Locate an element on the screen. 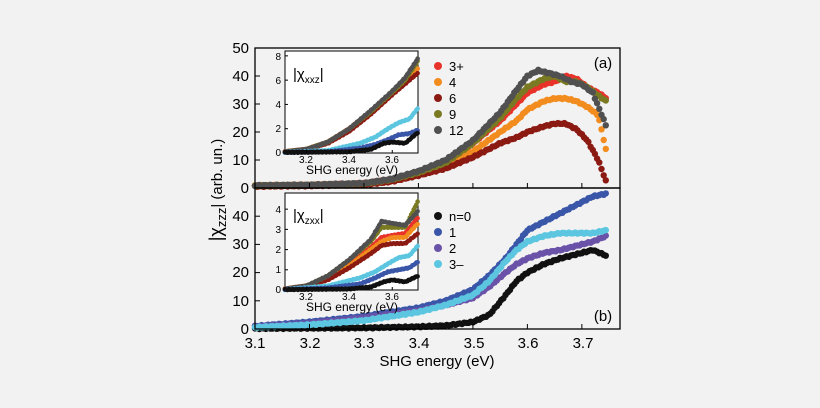 The height and width of the screenshot is (408, 820). inset-a-xtick-3.6: 3.6 is located at coordinates (392, 160).